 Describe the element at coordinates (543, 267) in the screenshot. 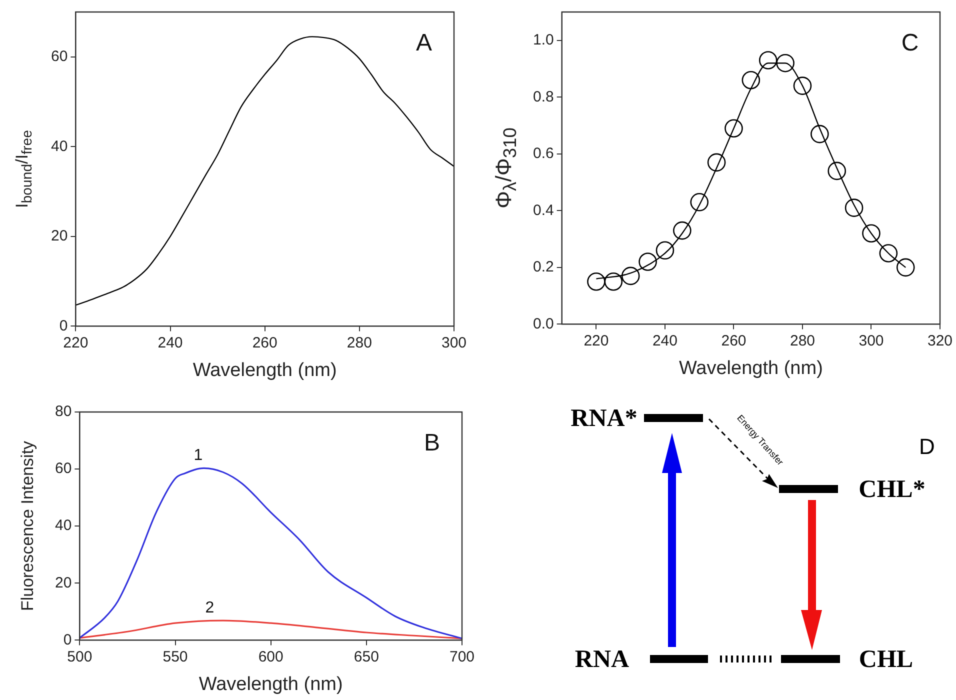

I see `y-tick-label: 0.2` at that location.